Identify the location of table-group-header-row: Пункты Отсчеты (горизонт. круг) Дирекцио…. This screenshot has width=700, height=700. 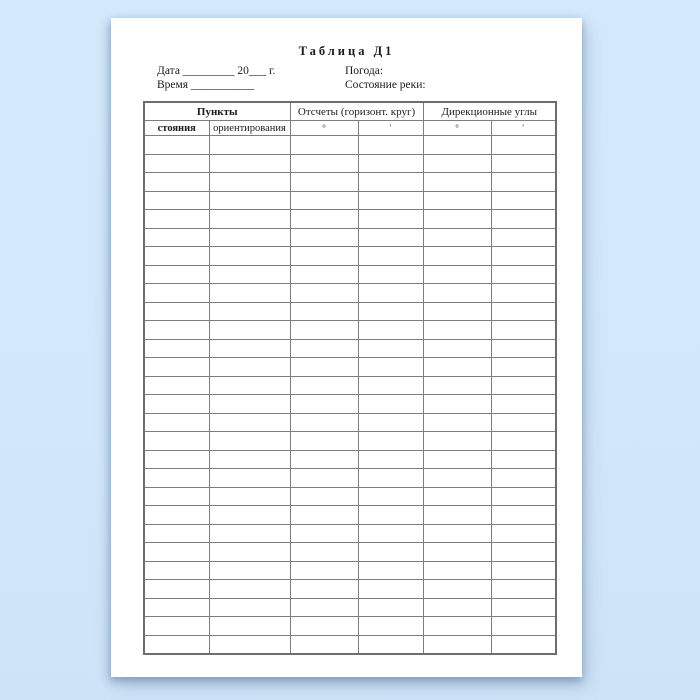
(350, 111).